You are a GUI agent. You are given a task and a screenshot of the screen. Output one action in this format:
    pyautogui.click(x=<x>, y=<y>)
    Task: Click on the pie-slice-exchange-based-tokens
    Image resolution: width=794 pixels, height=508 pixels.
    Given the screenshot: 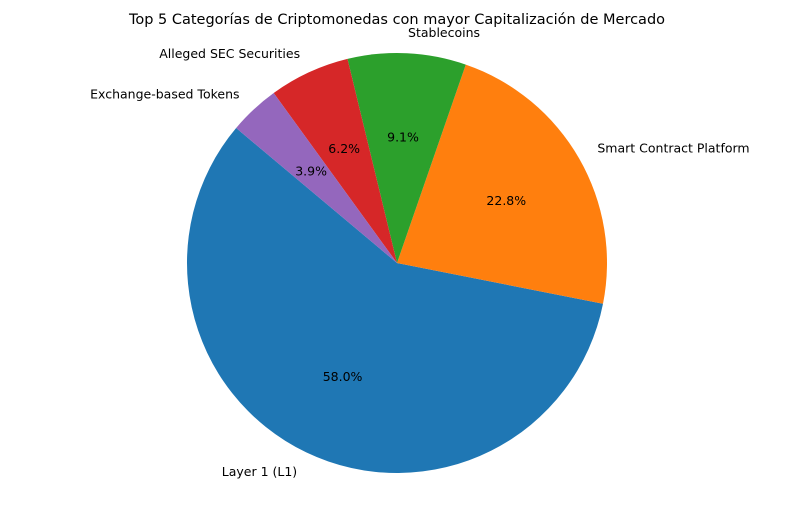 What is the action you would take?
    pyautogui.click(x=316, y=178)
    